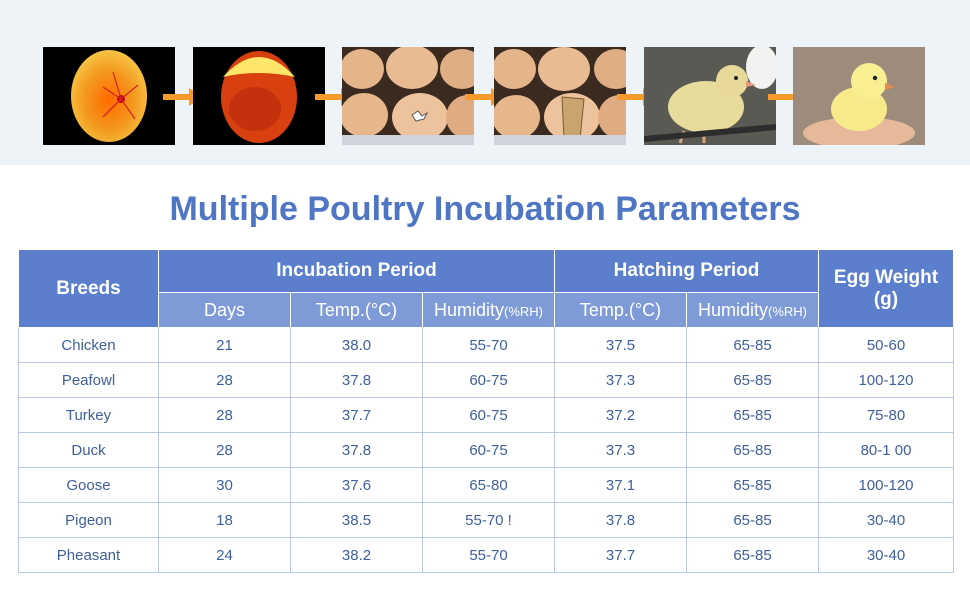 The height and width of the screenshot is (600, 970). What do you see at coordinates (88, 450) in the screenshot?
I see `breed-cell: Duck` at bounding box center [88, 450].